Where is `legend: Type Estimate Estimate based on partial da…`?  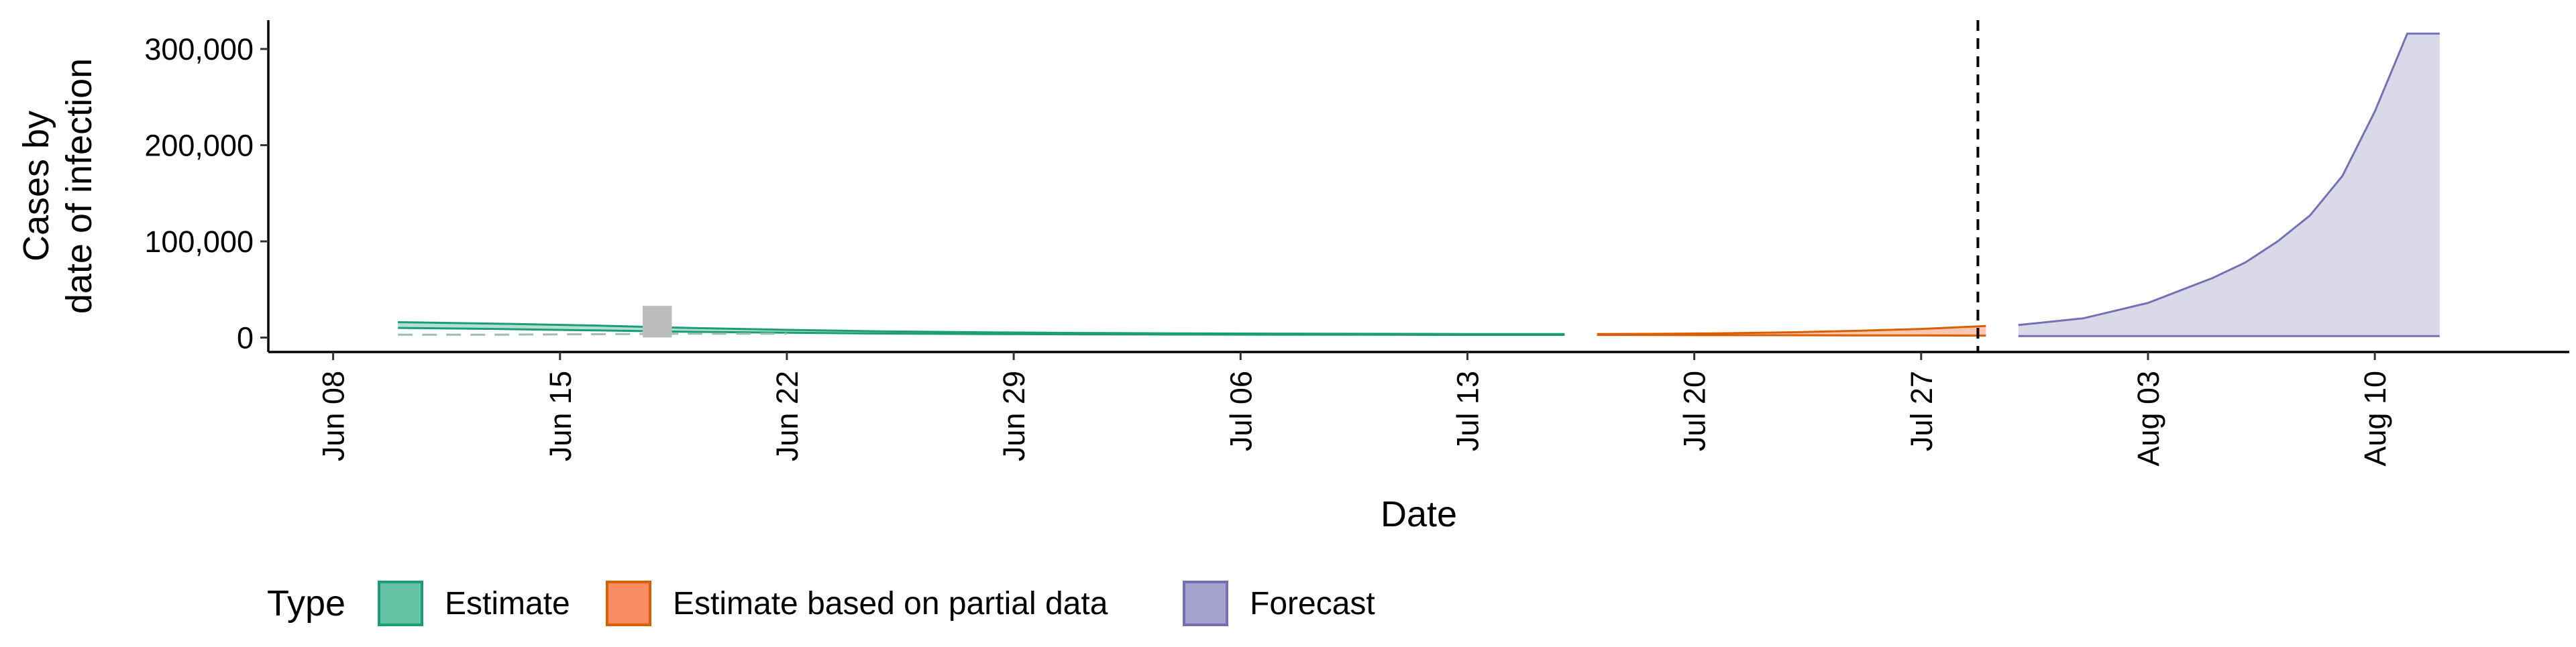
legend: Type Estimate Estimate based on partial da… is located at coordinates (821, 603).